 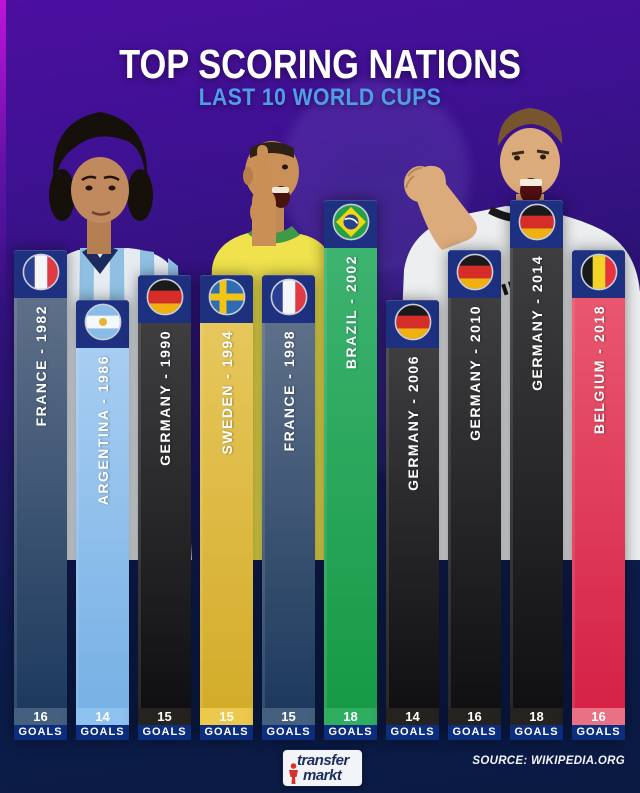 What do you see at coordinates (350, 470) in the screenshot?
I see `bar-brazil-2002: BRAZIL - 2002 18 GOALS` at bounding box center [350, 470].